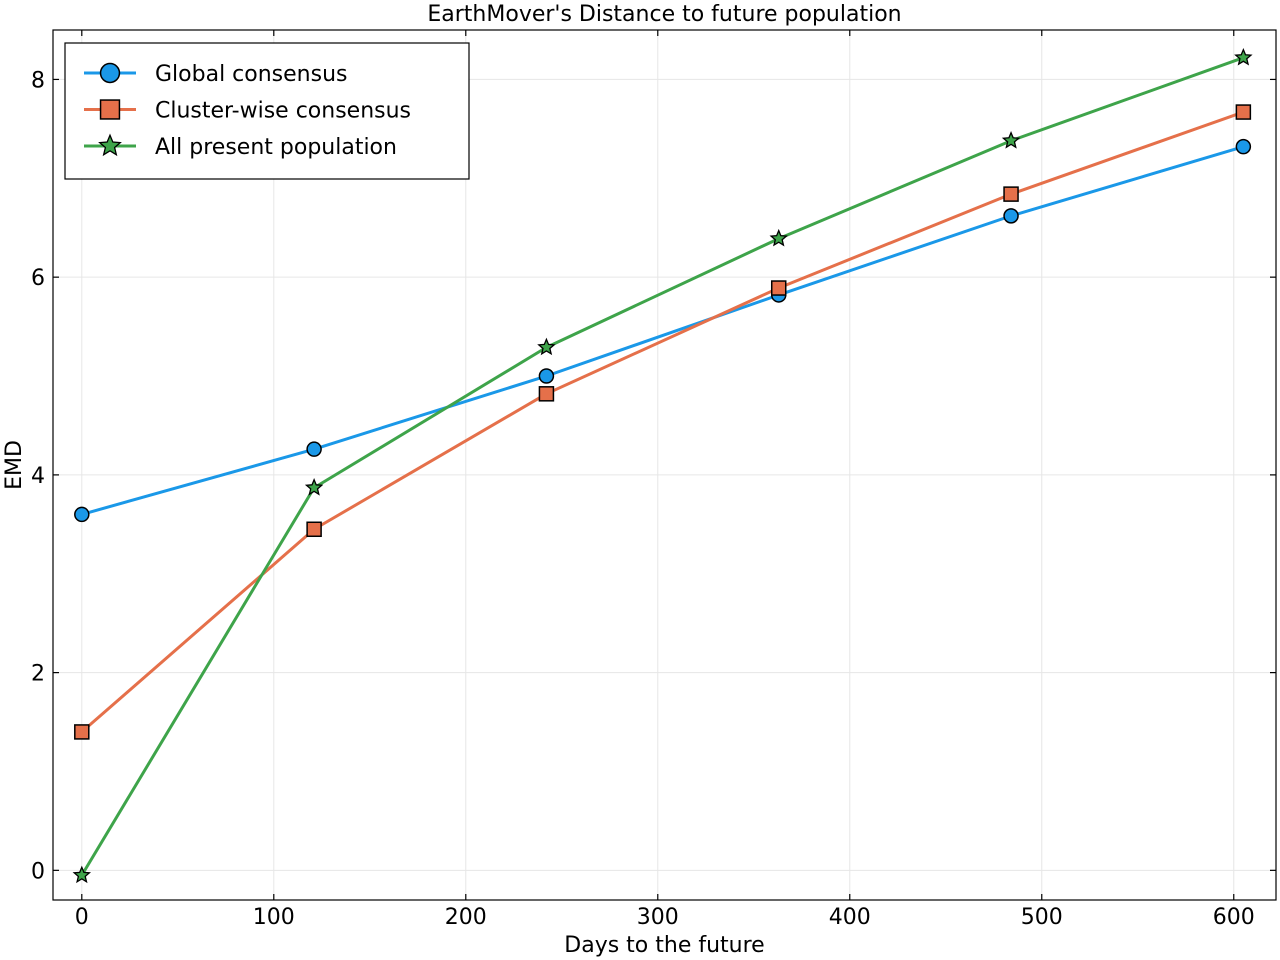 The width and height of the screenshot is (1280, 960). What do you see at coordinates (1234, 917) in the screenshot?
I see `x-tick-label: 600` at bounding box center [1234, 917].